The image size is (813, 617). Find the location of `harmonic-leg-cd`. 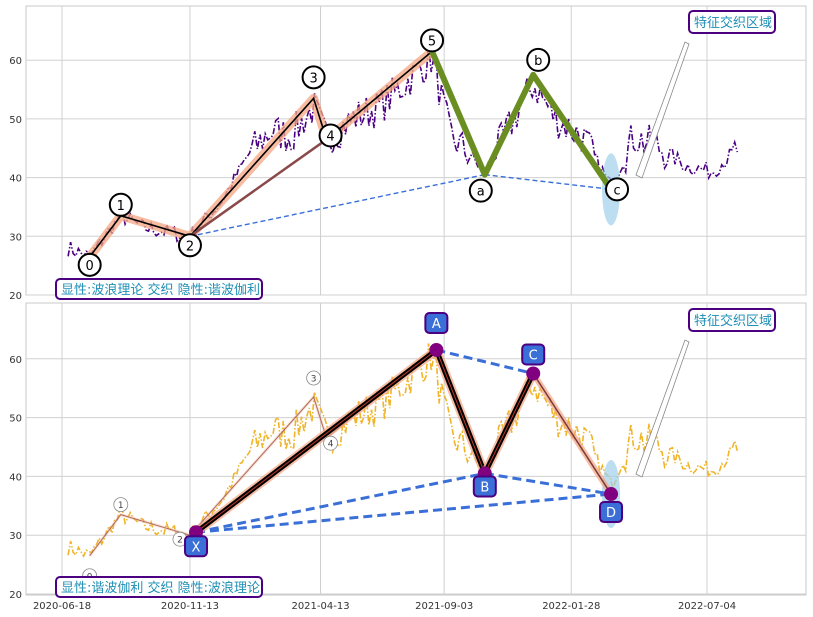

harmonic-leg-cd is located at coordinates (572, 434).